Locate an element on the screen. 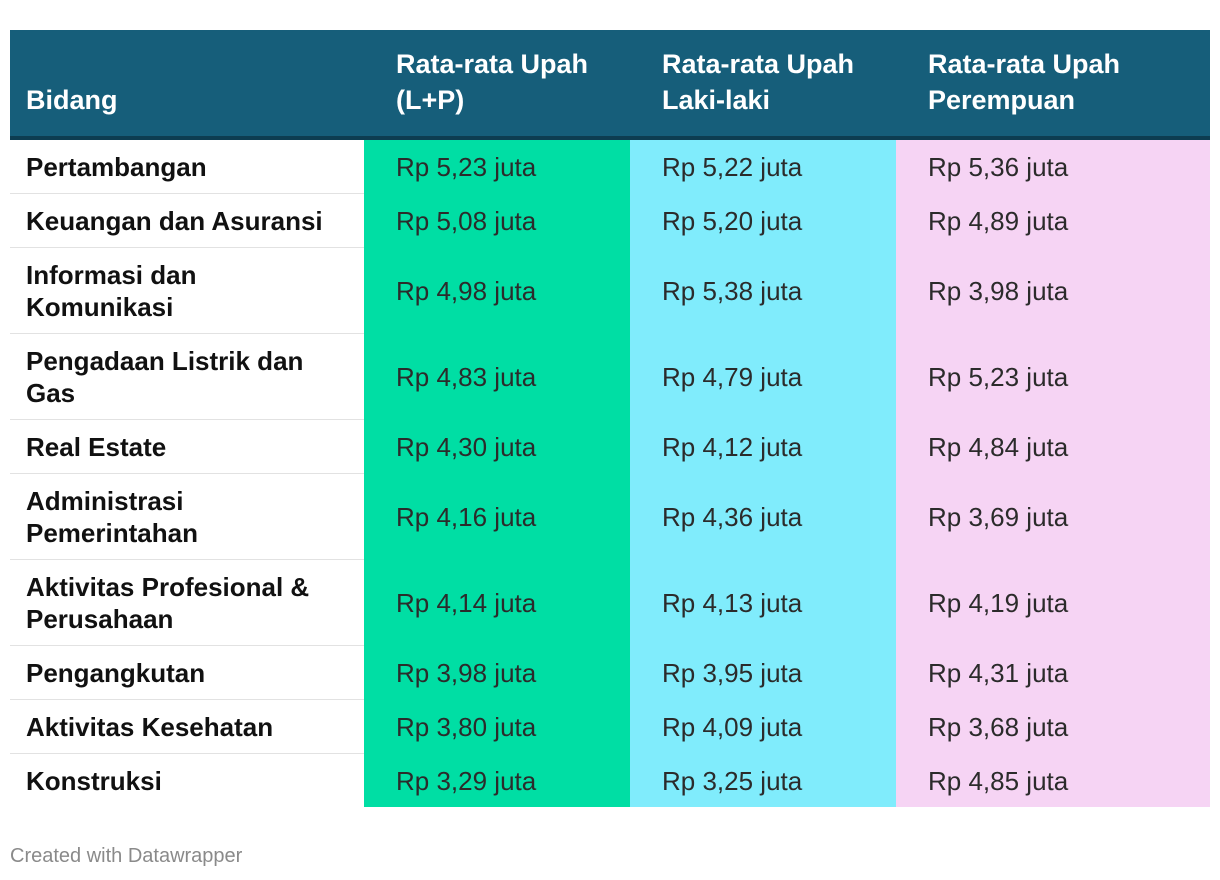 Image resolution: width=1220 pixels, height=880 pixels. cell-upah-lp: Rp 4,30 juta is located at coordinates (497, 446).